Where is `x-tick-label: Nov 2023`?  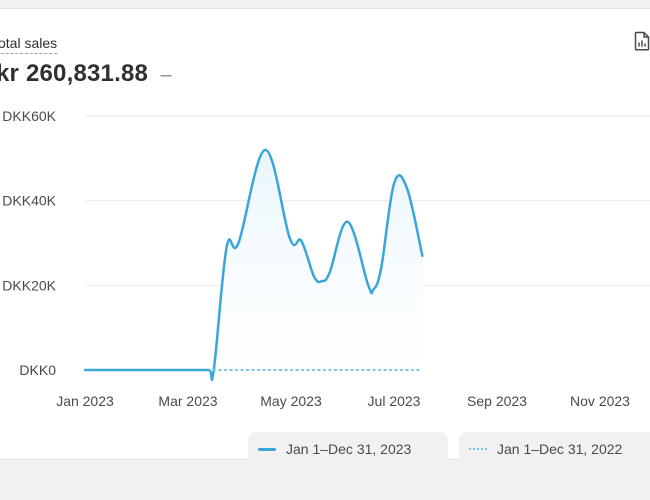 x-tick-label: Nov 2023 is located at coordinates (600, 401).